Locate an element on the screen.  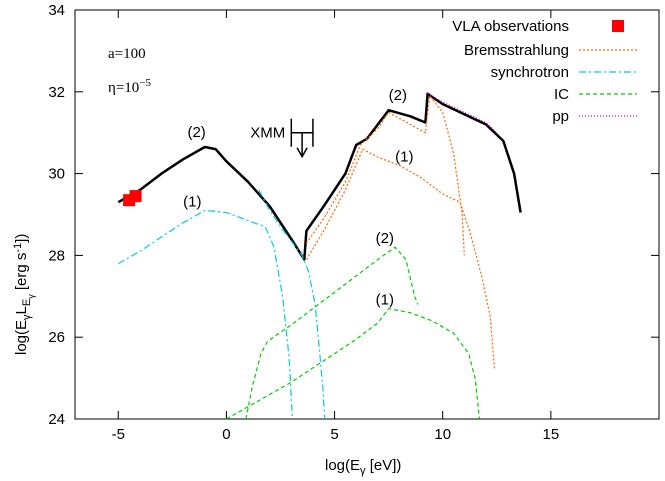
y-tick-label: 26 is located at coordinates (56, 337).